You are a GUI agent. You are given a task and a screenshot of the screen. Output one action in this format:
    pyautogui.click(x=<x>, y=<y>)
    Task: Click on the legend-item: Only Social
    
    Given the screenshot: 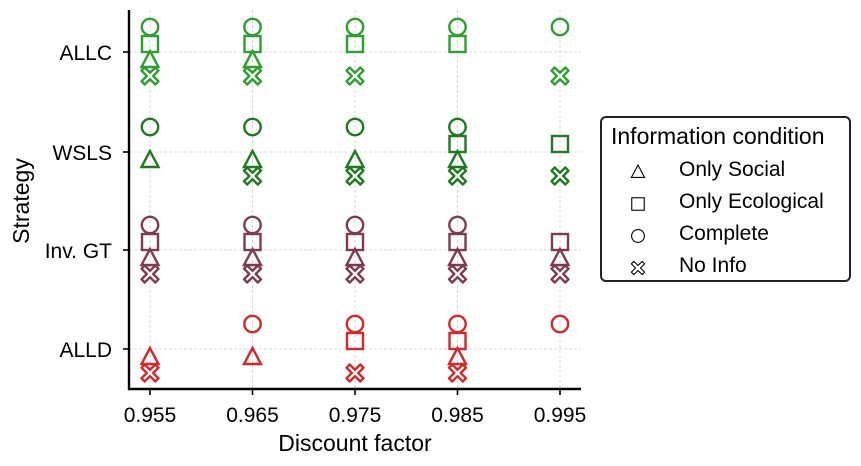 What is the action you would take?
    pyautogui.click(x=726, y=171)
    